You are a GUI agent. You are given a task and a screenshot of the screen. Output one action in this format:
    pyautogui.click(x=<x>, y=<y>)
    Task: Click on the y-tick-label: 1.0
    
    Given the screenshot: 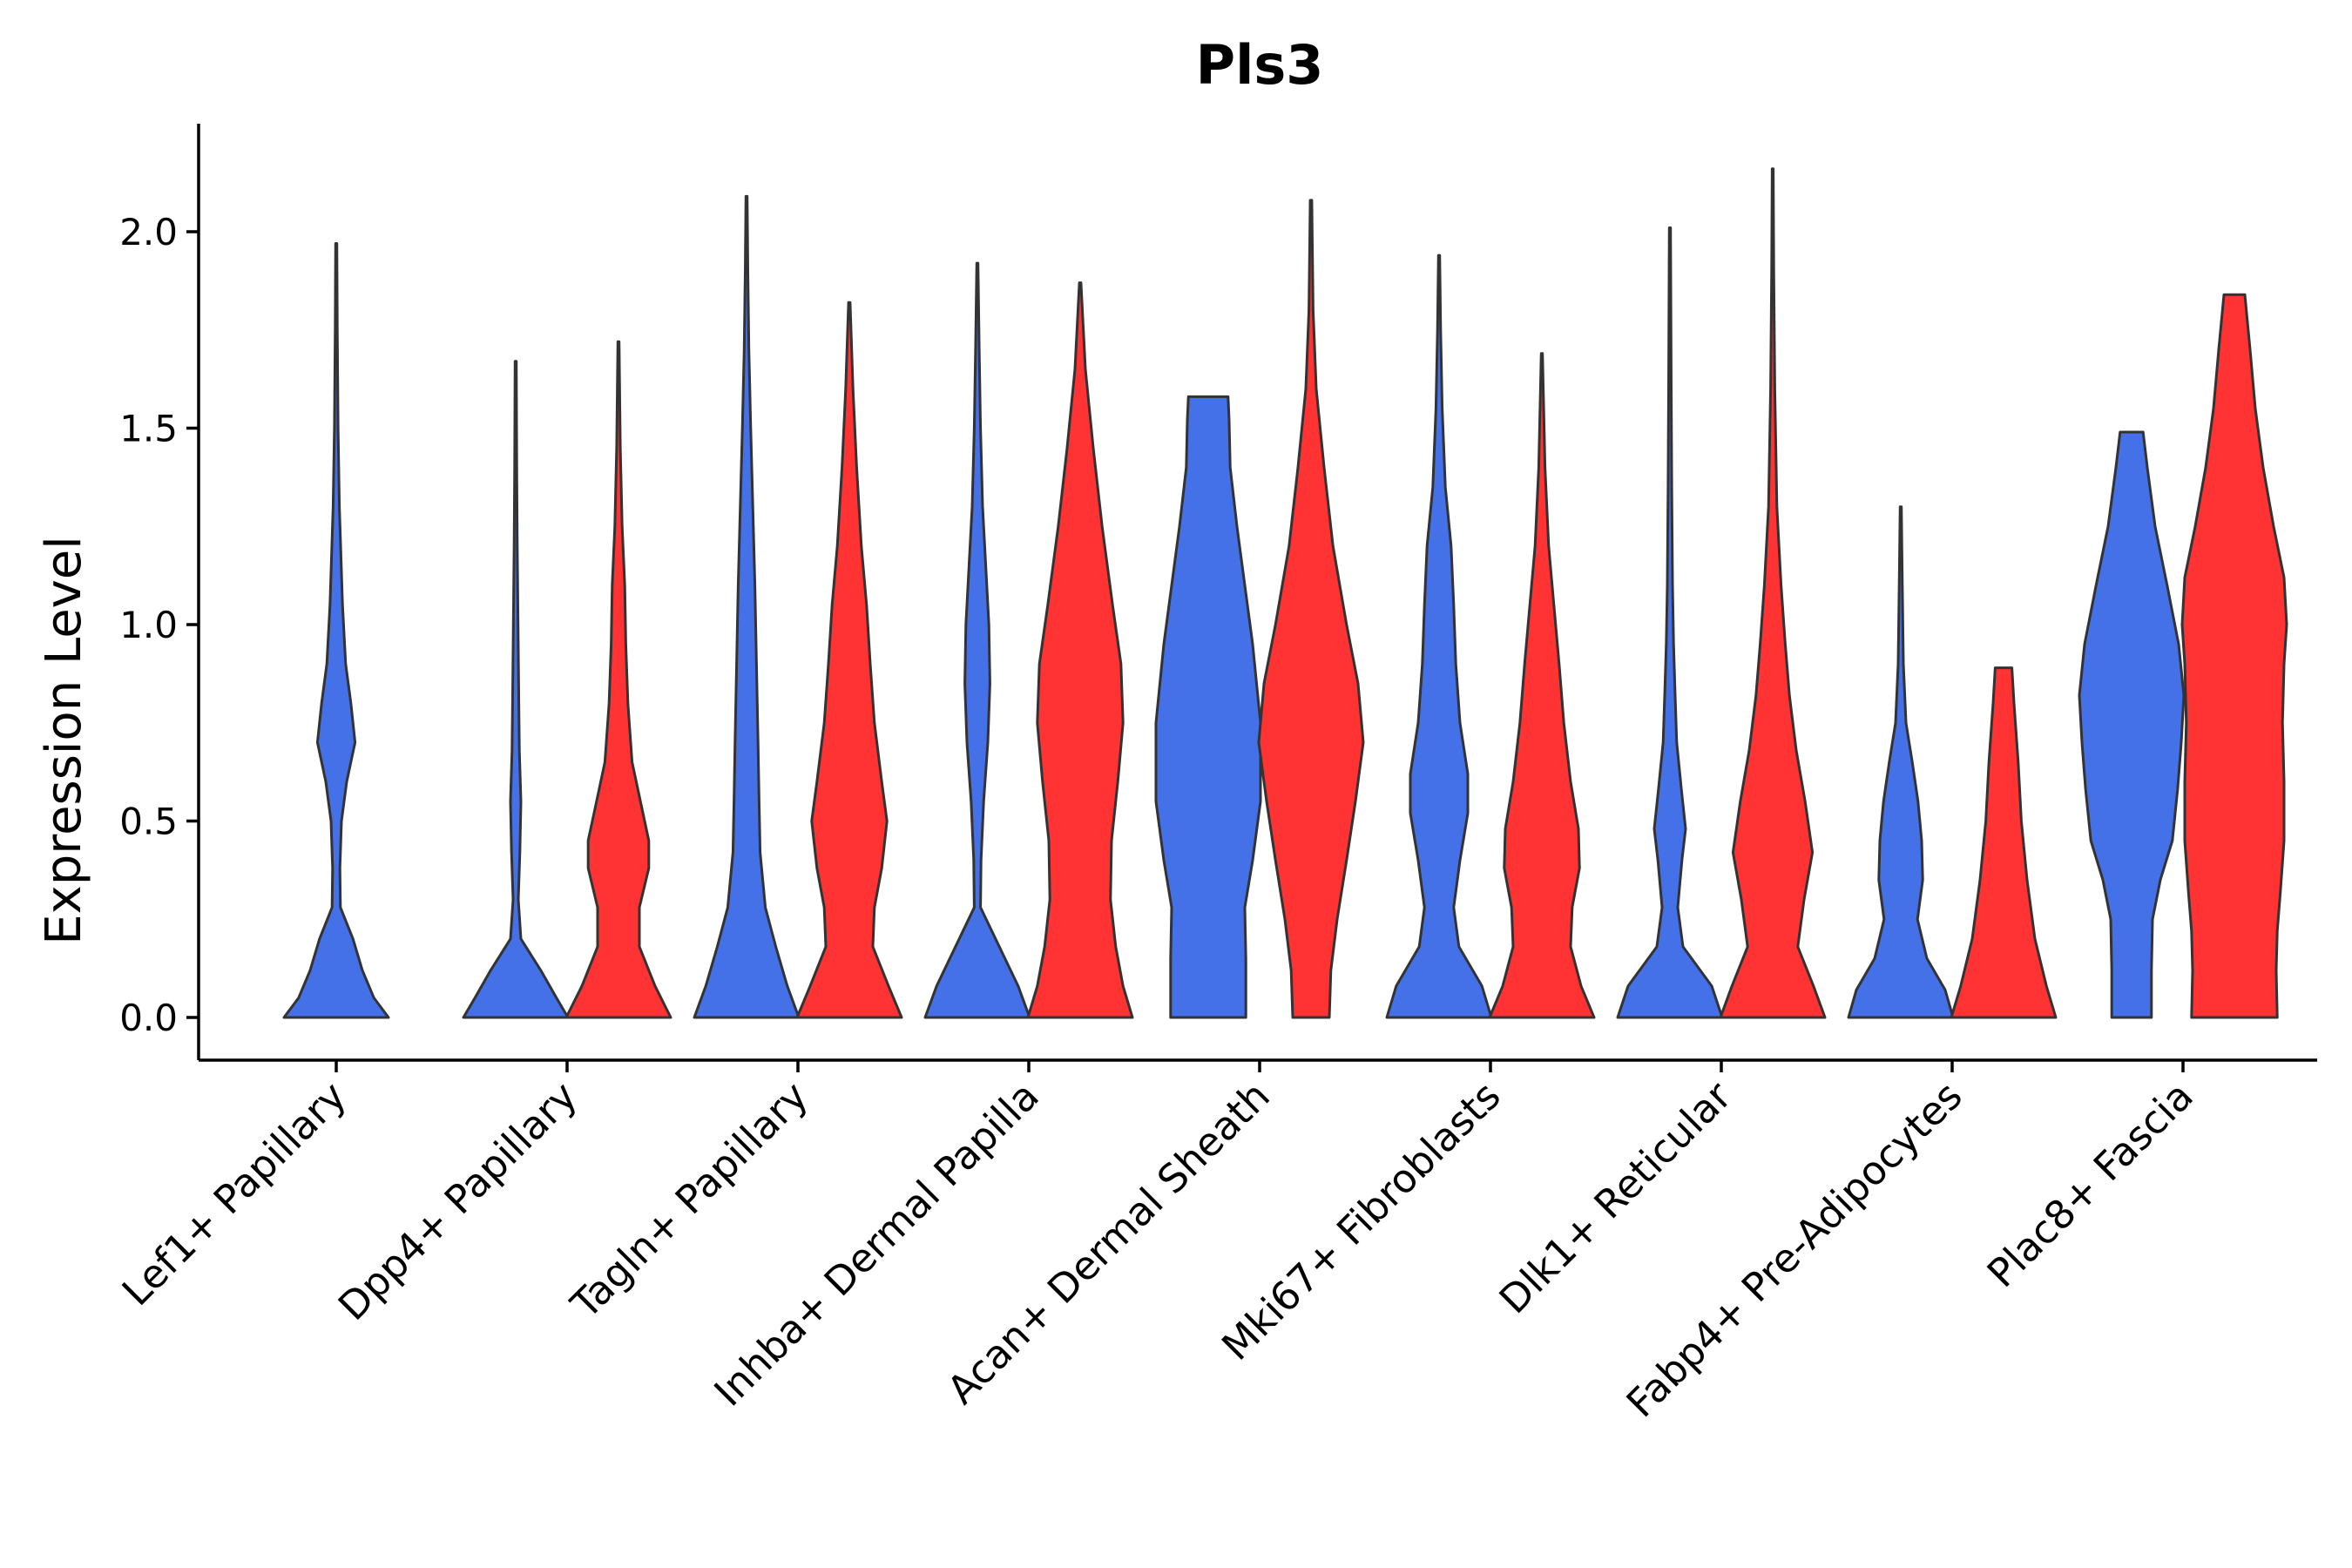 What is the action you would take?
    pyautogui.click(x=148, y=625)
    